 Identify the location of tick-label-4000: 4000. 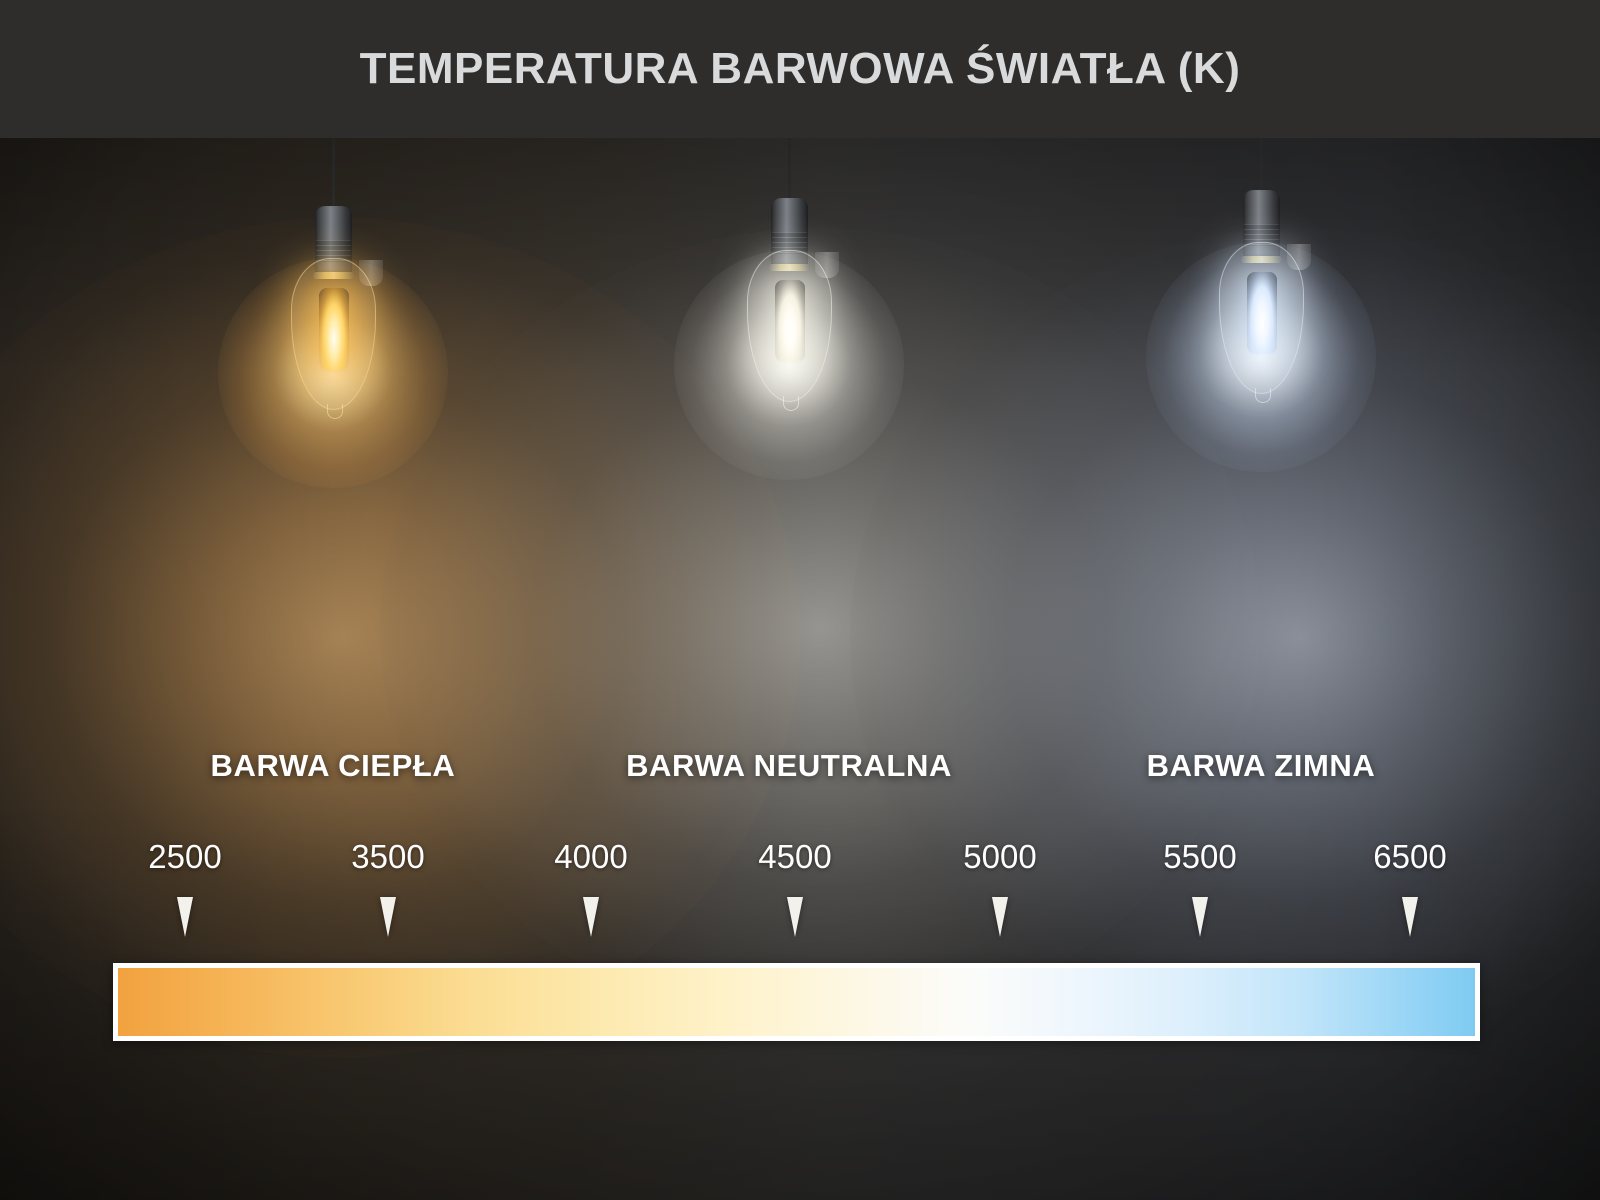
(591, 856).